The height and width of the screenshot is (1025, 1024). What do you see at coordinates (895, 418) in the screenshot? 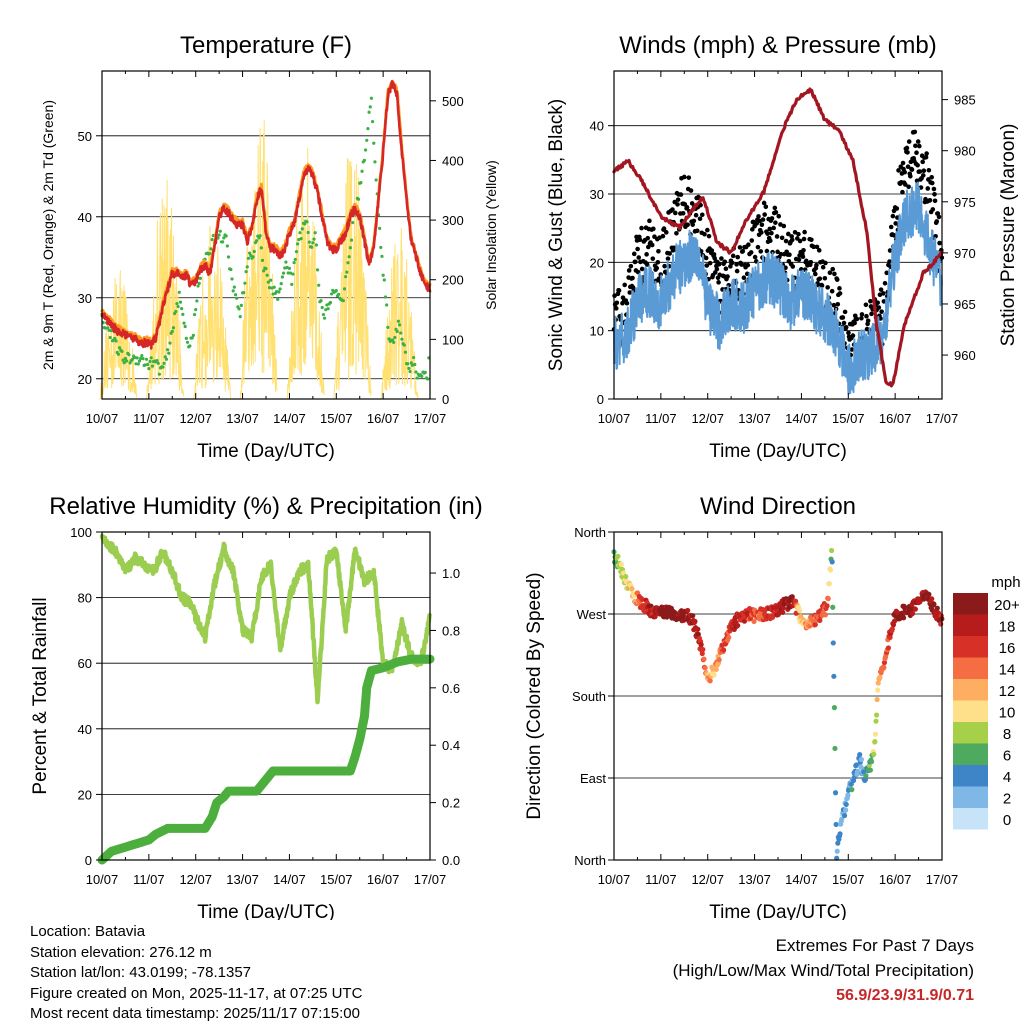
I see `winds-xtick-label: 16/07` at bounding box center [895, 418].